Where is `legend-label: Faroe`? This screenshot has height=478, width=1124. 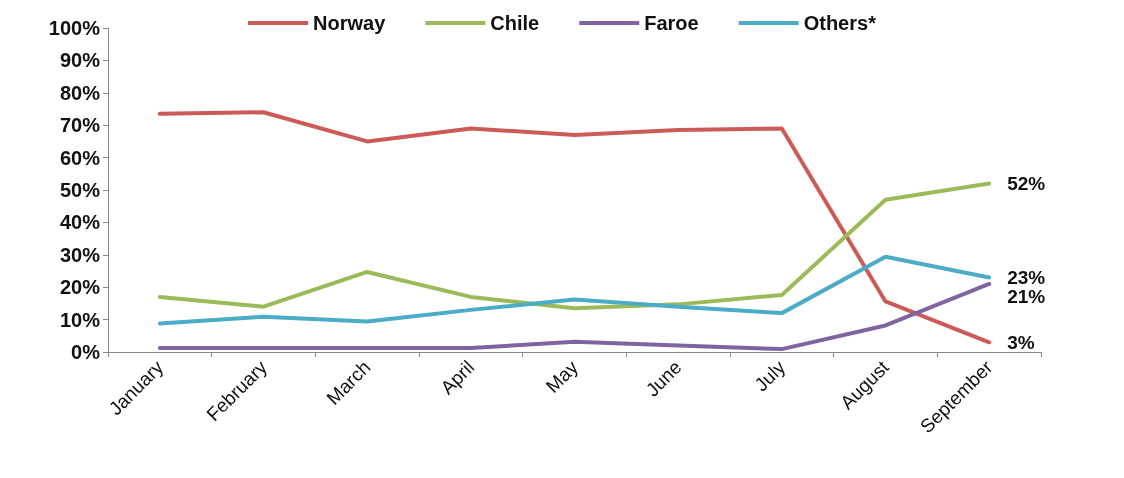
legend-label: Faroe is located at coordinates (671, 23).